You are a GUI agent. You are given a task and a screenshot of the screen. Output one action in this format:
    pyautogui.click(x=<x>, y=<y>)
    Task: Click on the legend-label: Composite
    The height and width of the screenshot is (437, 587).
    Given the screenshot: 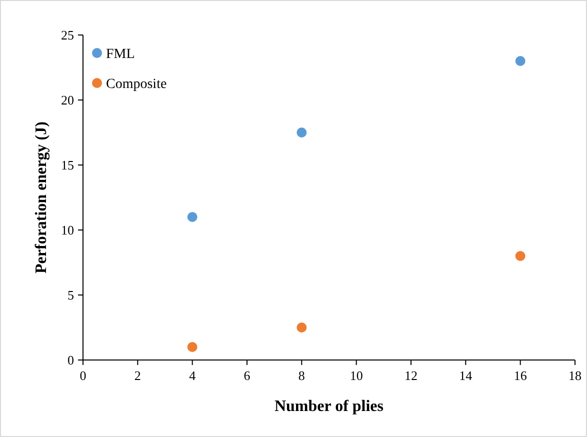 What is the action you would take?
    pyautogui.click(x=136, y=84)
    